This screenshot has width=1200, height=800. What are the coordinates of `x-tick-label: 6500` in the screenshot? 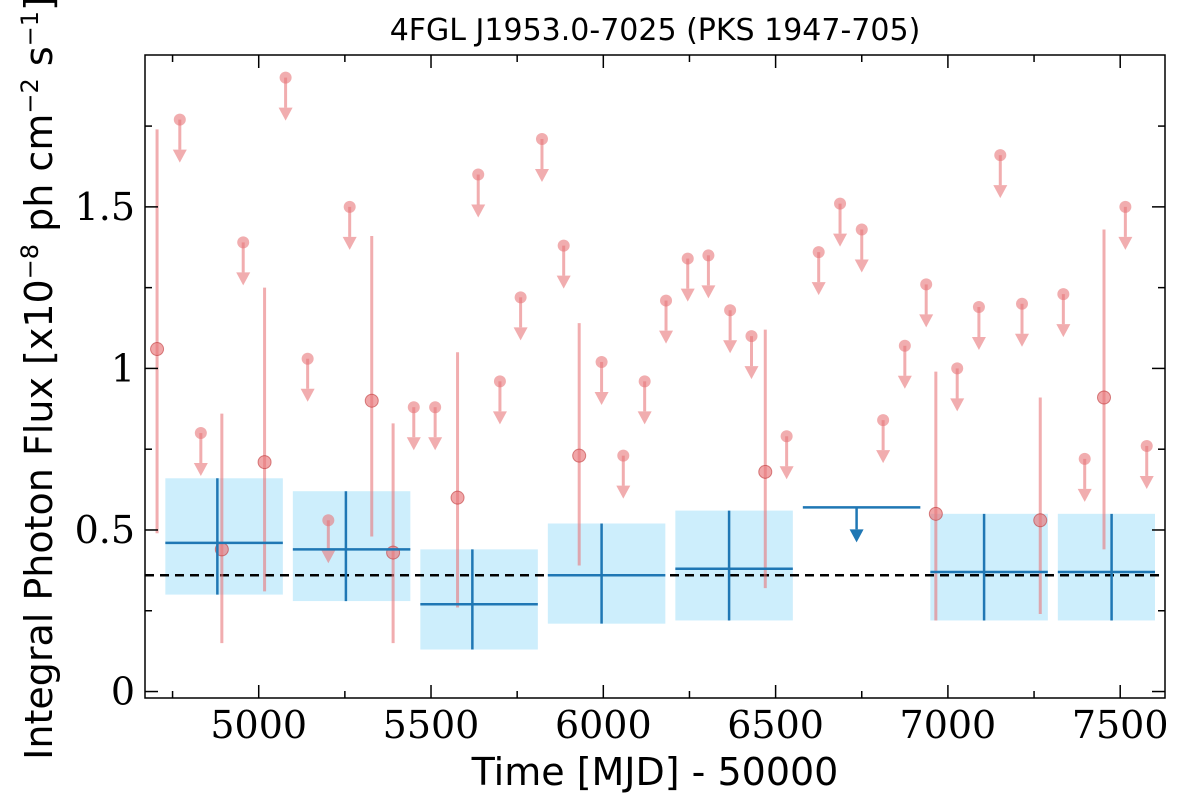 It's located at (775, 725).